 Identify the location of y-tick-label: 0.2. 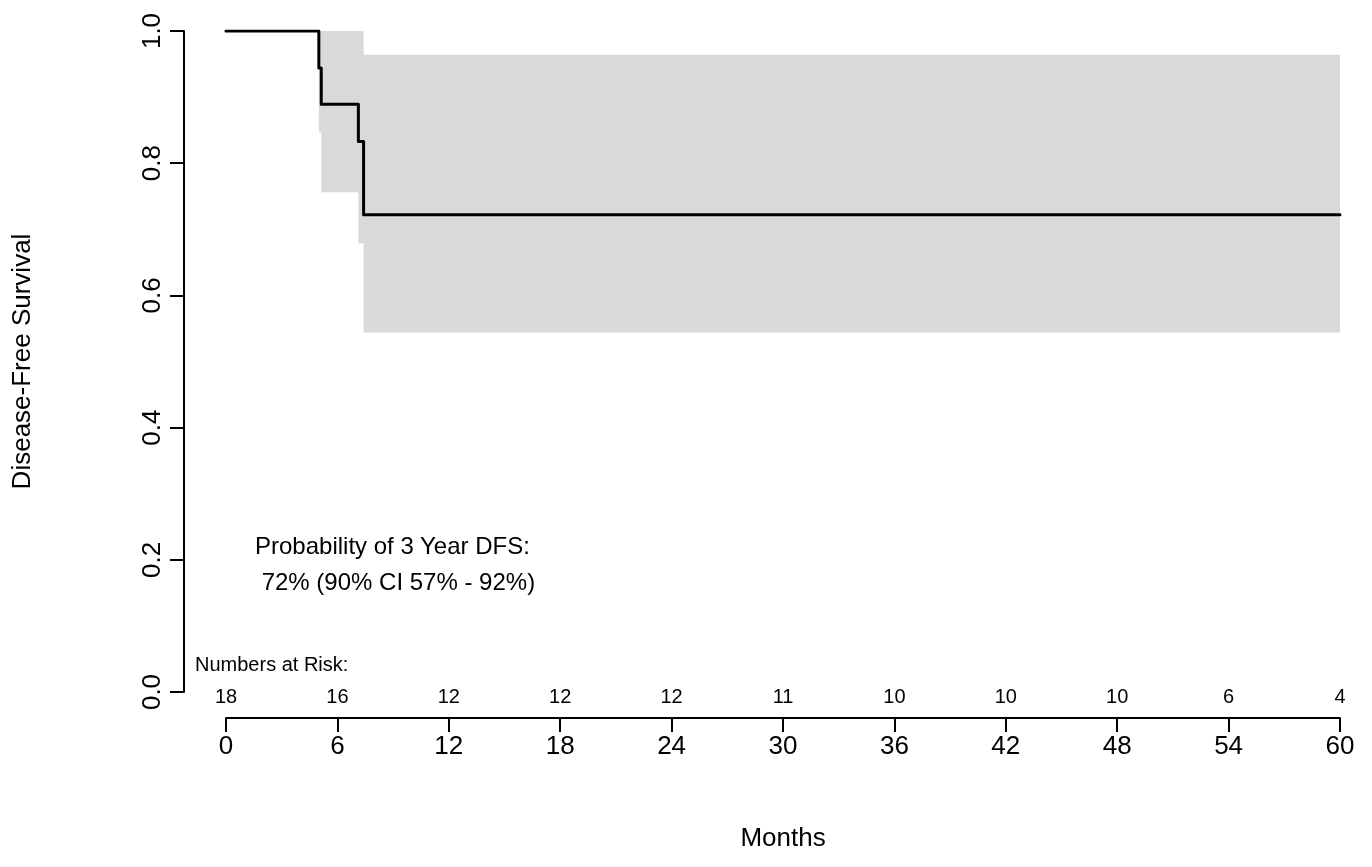
(151, 559).